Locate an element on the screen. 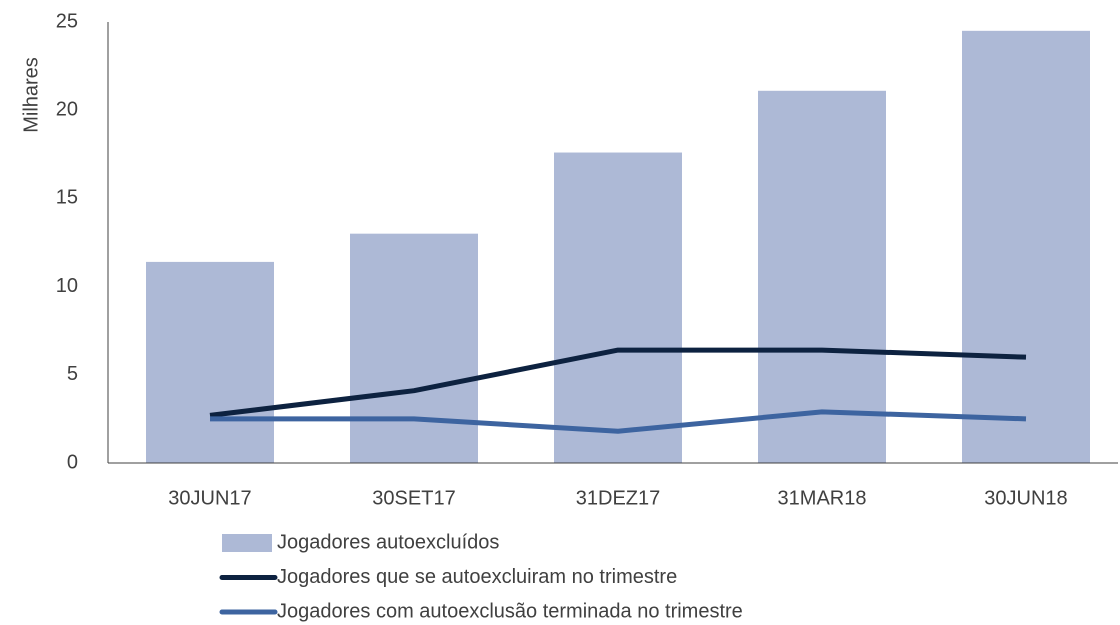 This screenshot has width=1120, height=625. y-axis-label: Milhares is located at coordinates (31, 95).